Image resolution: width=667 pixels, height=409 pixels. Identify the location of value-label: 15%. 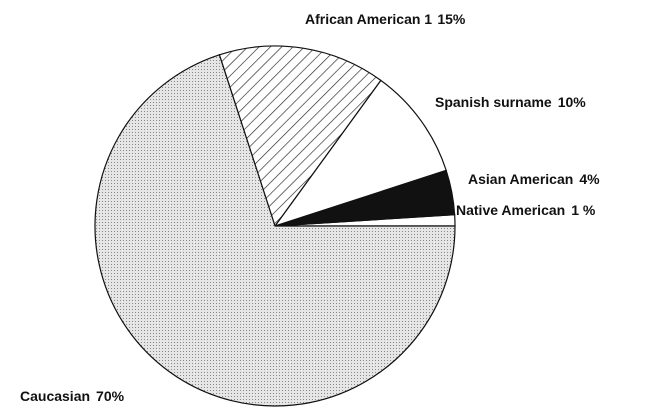
(451, 19).